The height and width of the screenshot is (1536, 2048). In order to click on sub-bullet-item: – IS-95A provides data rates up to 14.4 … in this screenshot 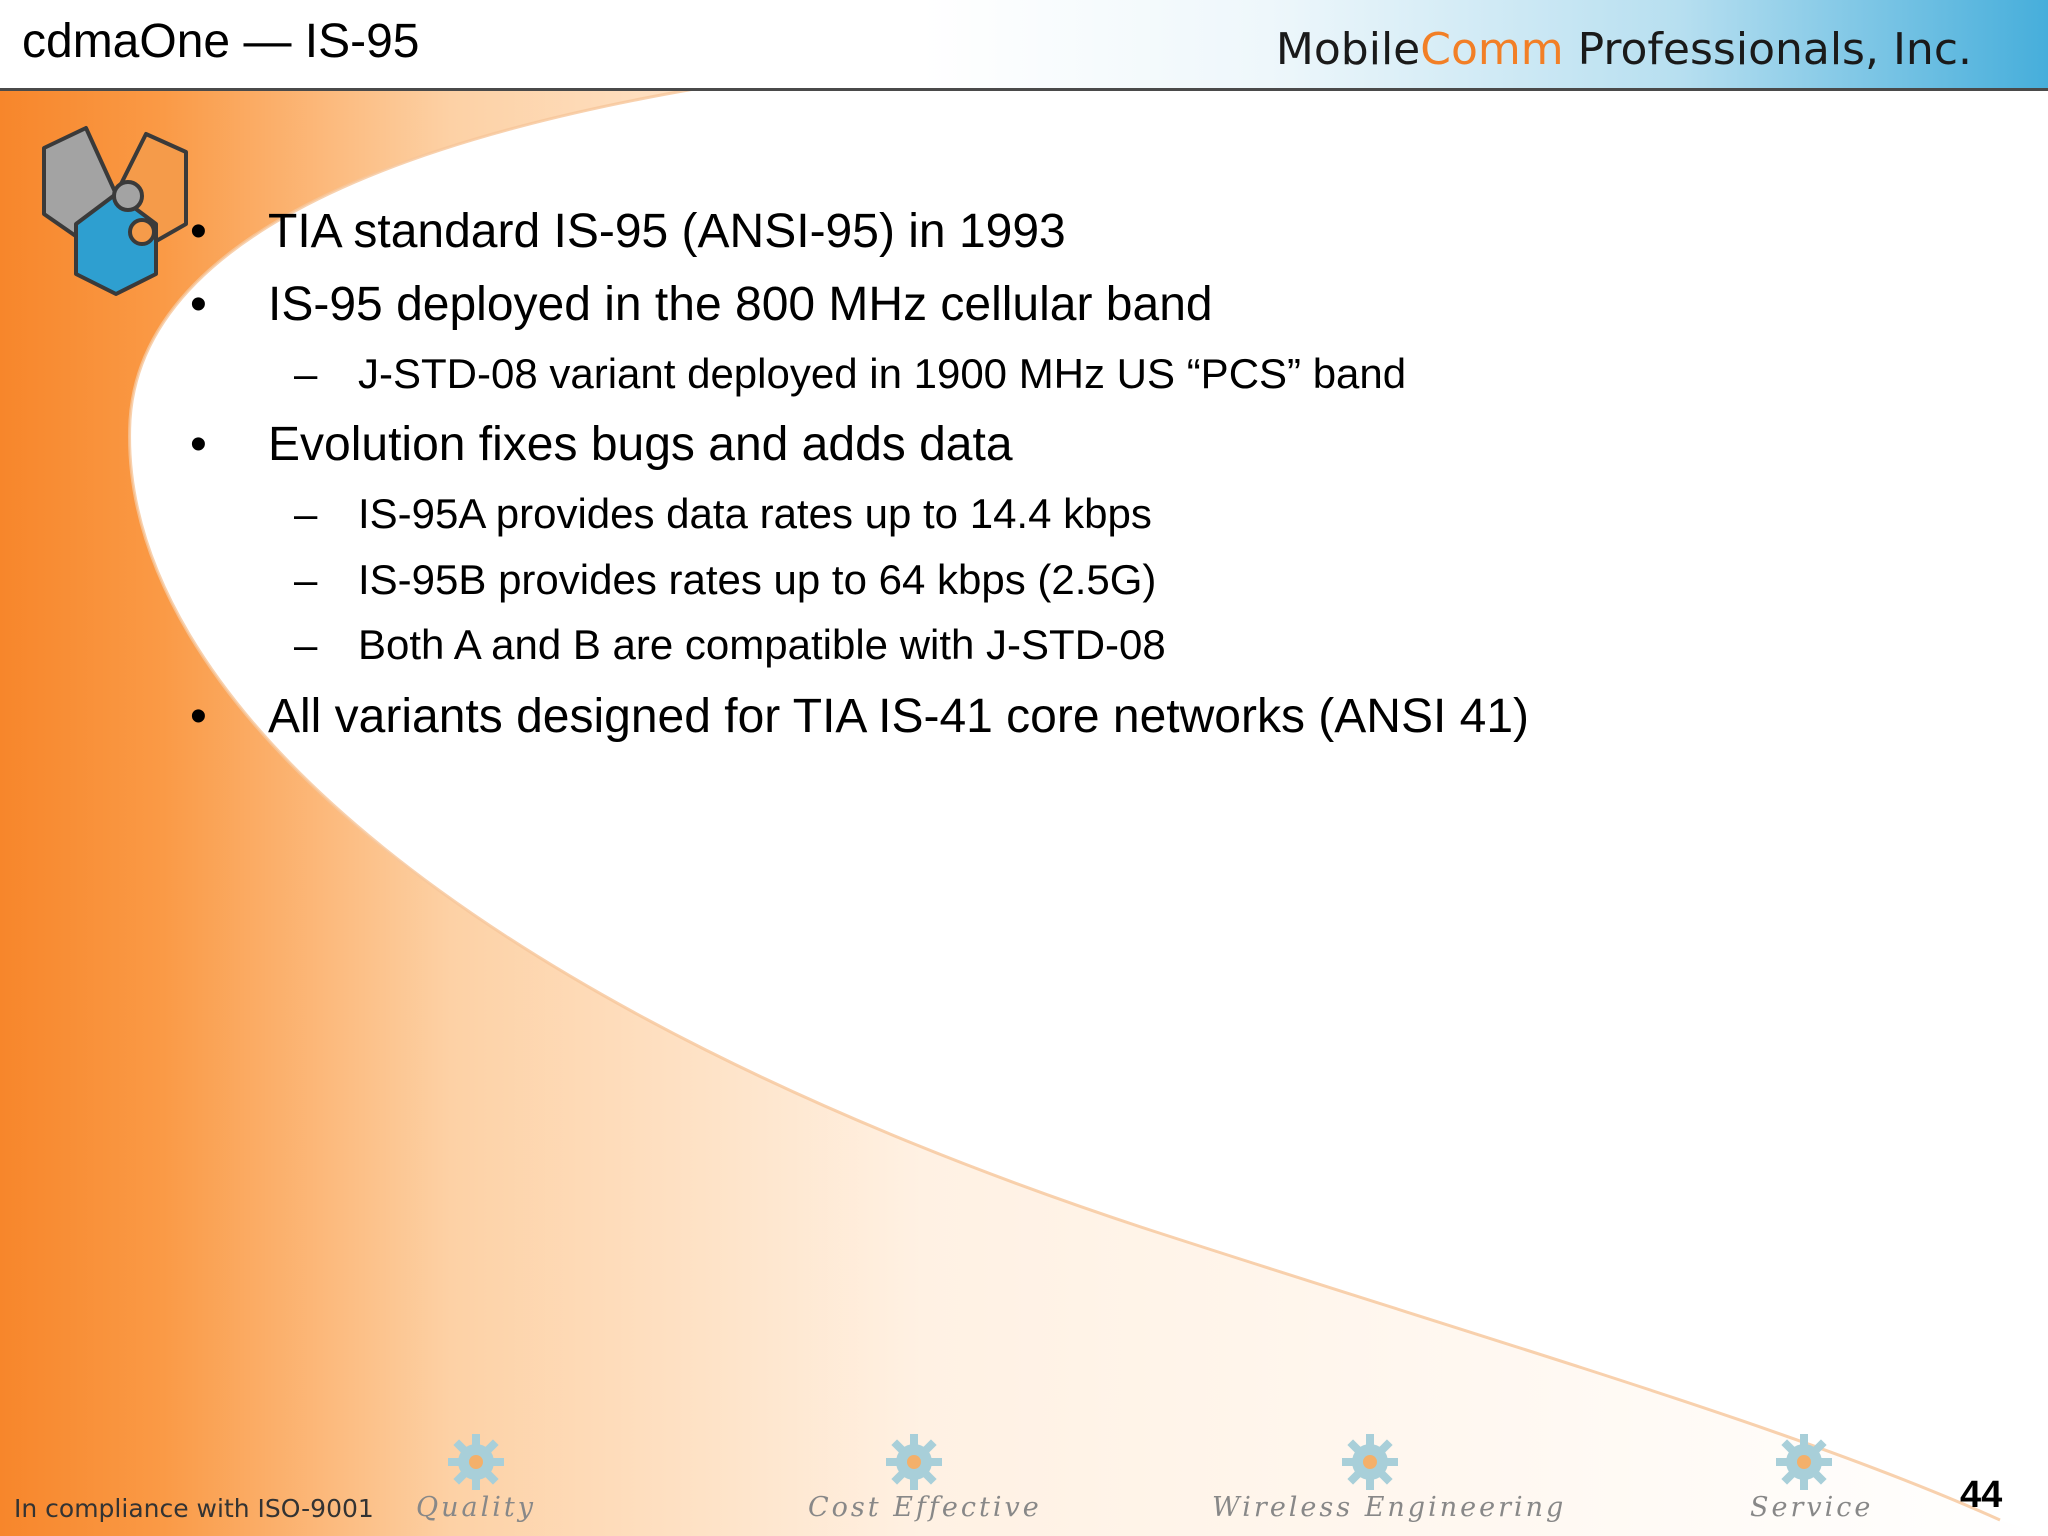, I will do `click(723, 513)`.